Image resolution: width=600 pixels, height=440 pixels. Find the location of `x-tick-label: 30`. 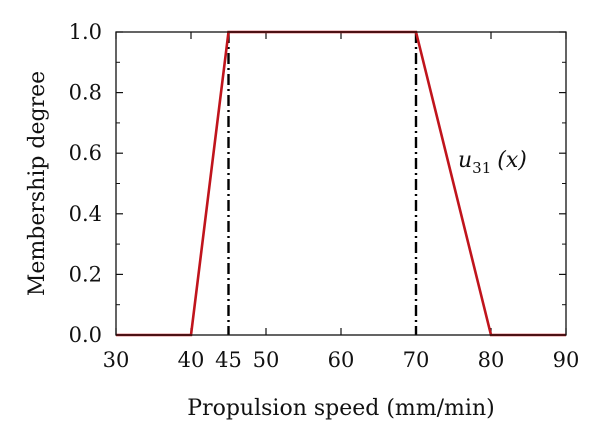

x-tick-label: 30 is located at coordinates (116, 360).